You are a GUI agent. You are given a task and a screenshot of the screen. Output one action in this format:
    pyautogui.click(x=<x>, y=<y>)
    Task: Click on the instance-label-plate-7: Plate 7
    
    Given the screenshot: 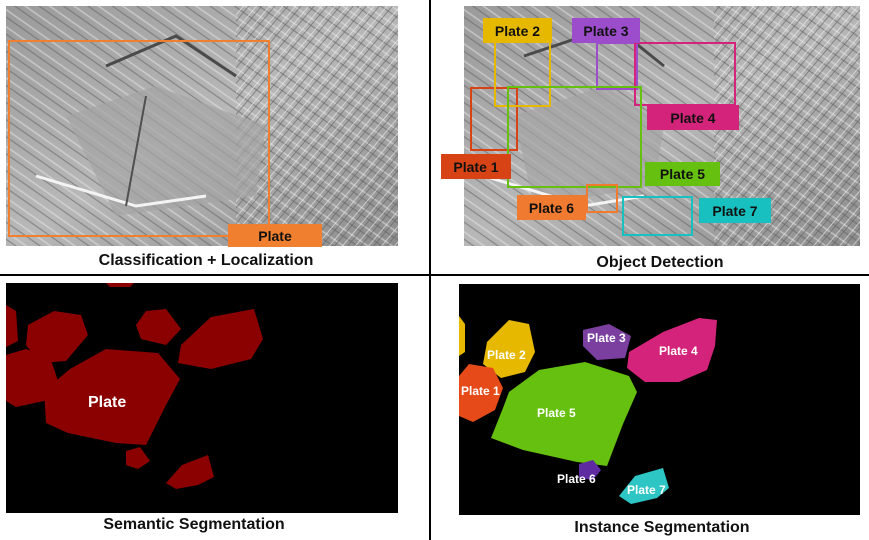 What is the action you would take?
    pyautogui.click(x=646, y=490)
    